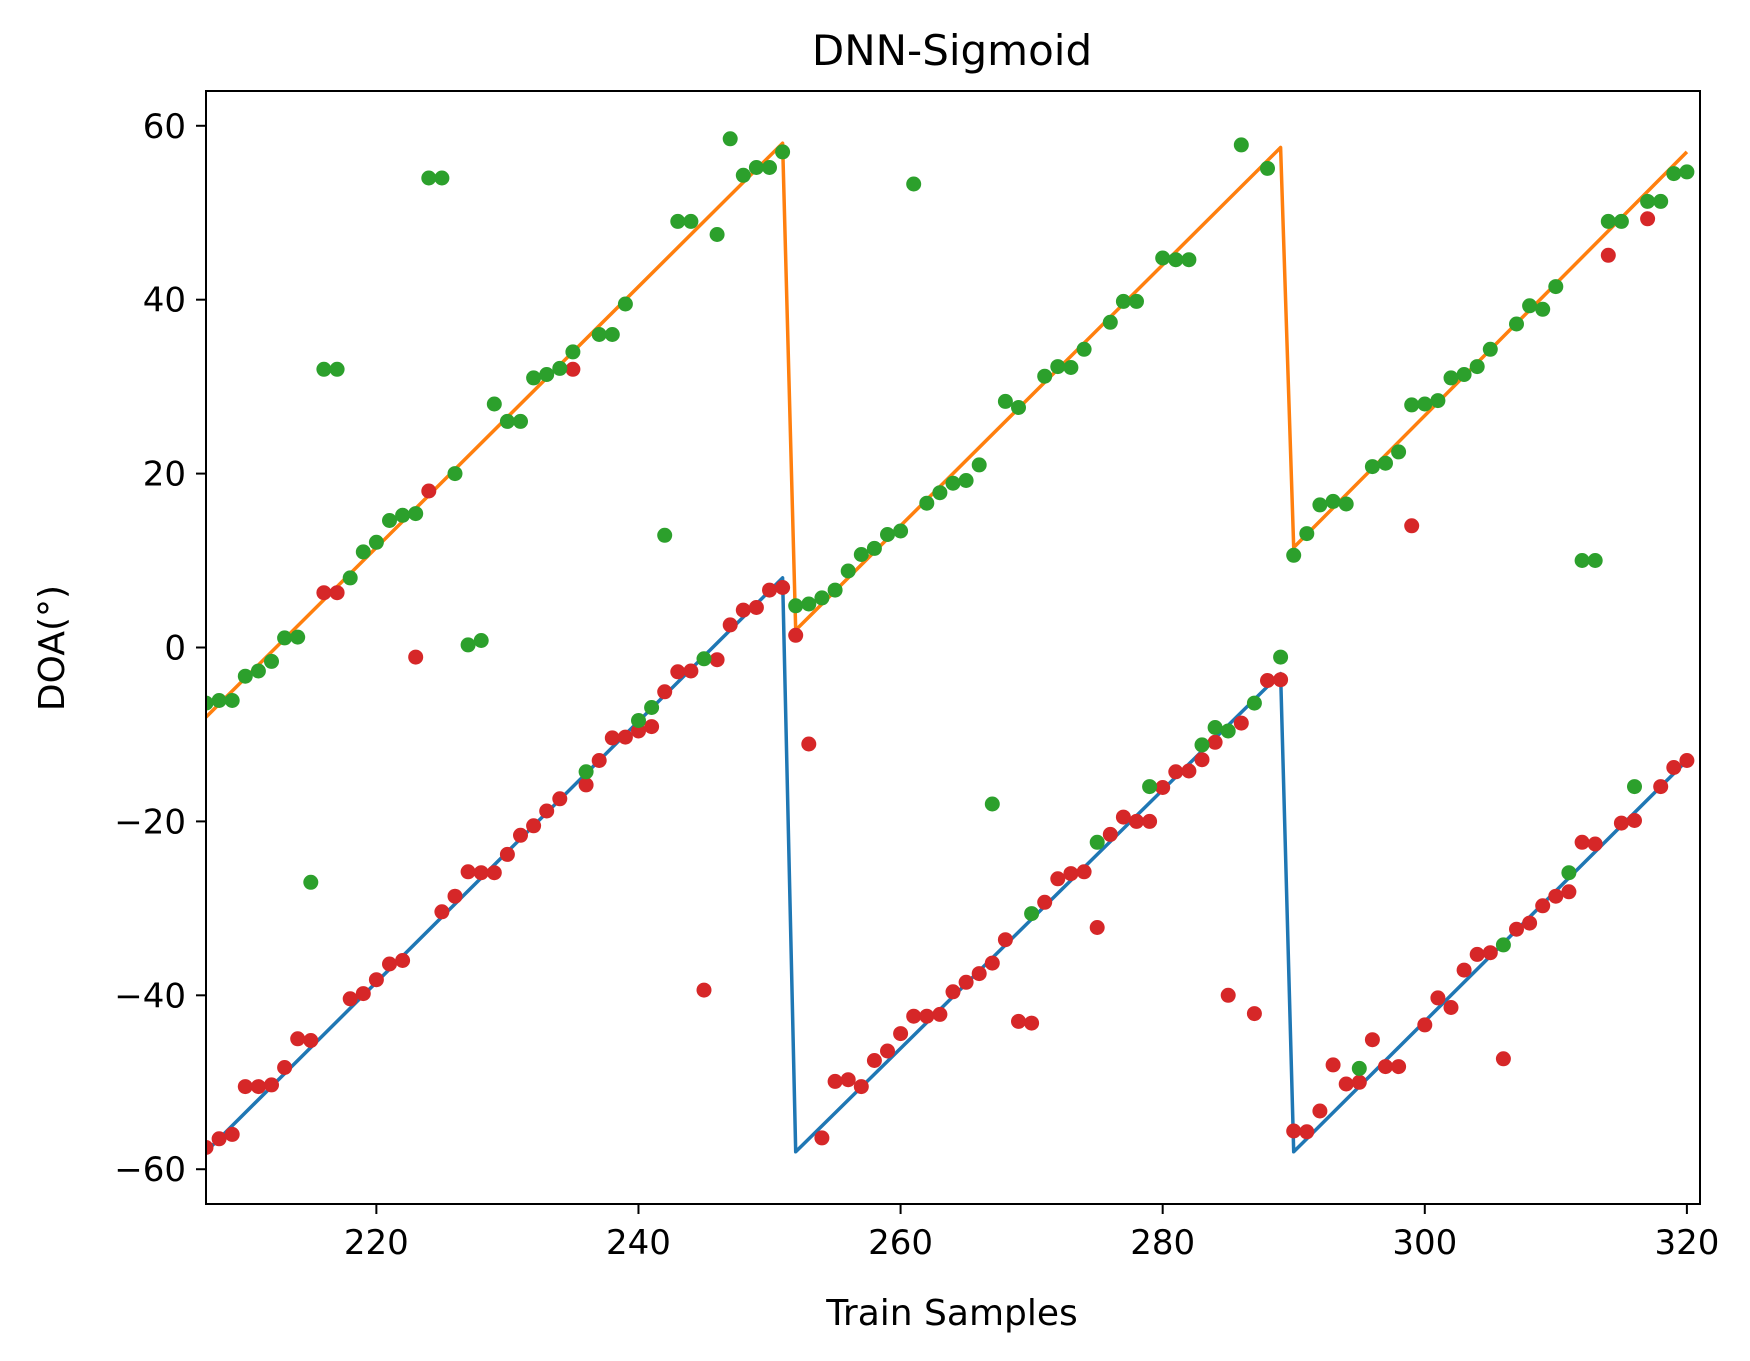 The image size is (1750, 1361). Describe the element at coordinates (1162, 1243) in the screenshot. I see `x-tick-label: 280` at that location.